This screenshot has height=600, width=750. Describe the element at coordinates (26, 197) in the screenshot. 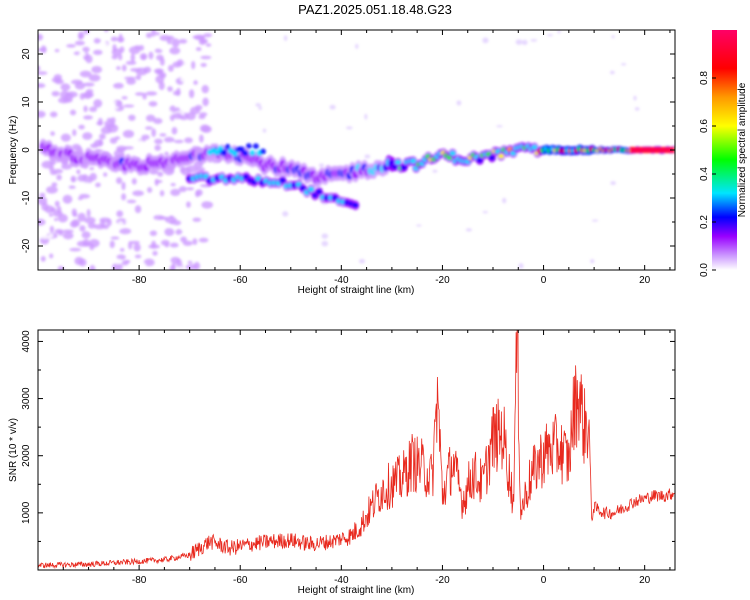

I see `heatmap-y-tick-label: -10` at that location.